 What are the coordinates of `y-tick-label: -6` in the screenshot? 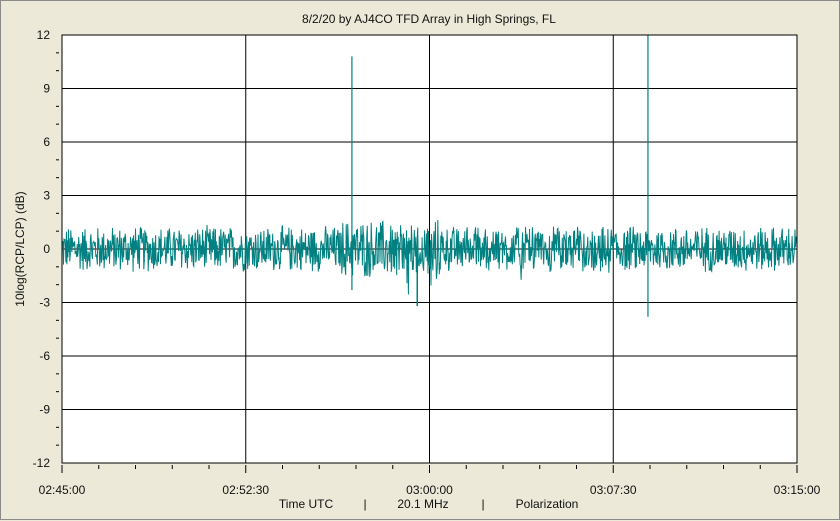 It's located at (44, 356).